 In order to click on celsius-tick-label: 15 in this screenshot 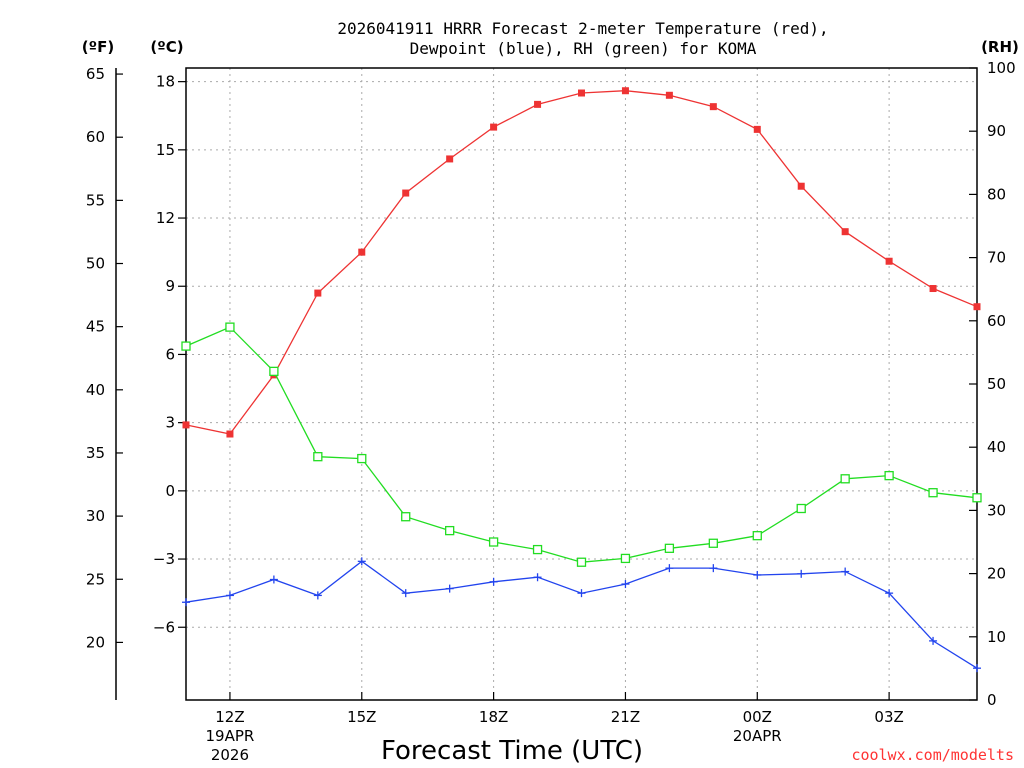, I will do `click(165, 150)`.